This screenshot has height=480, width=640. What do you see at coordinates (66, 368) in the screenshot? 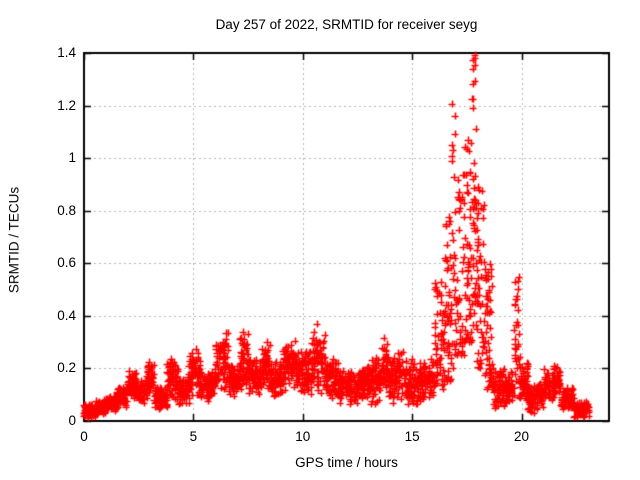
I see `y-tick-label: 0.2` at bounding box center [66, 368].